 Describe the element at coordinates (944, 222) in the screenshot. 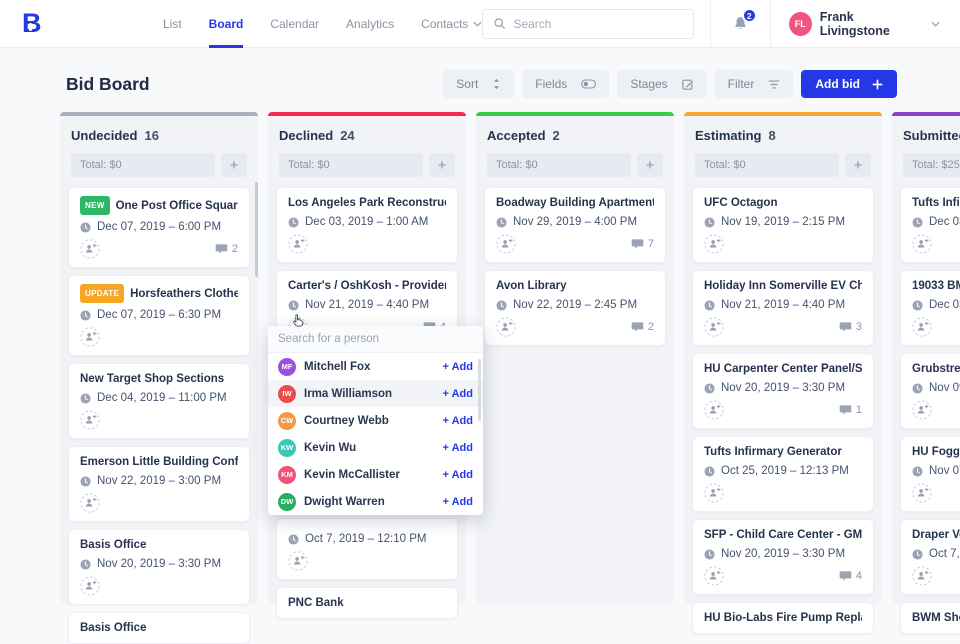

I see `bid-card-date-text: Dec 03,` at that location.